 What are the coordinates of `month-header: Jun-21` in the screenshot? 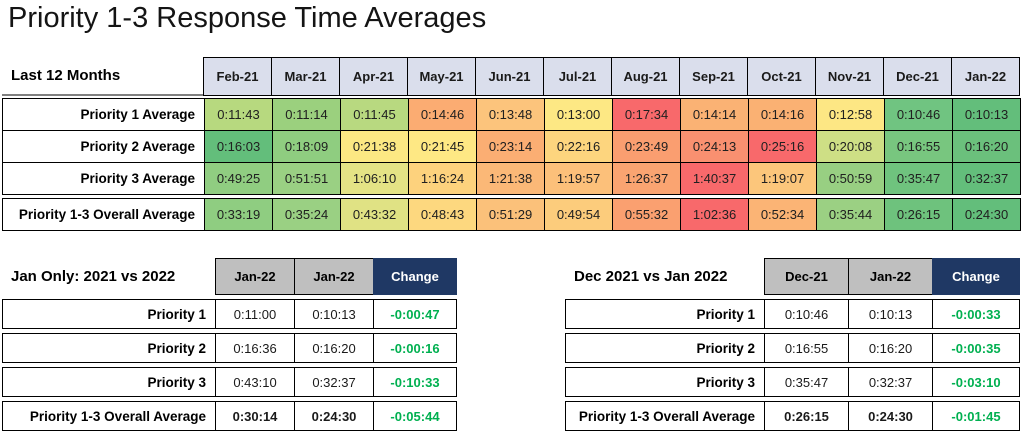 It's located at (509, 76).